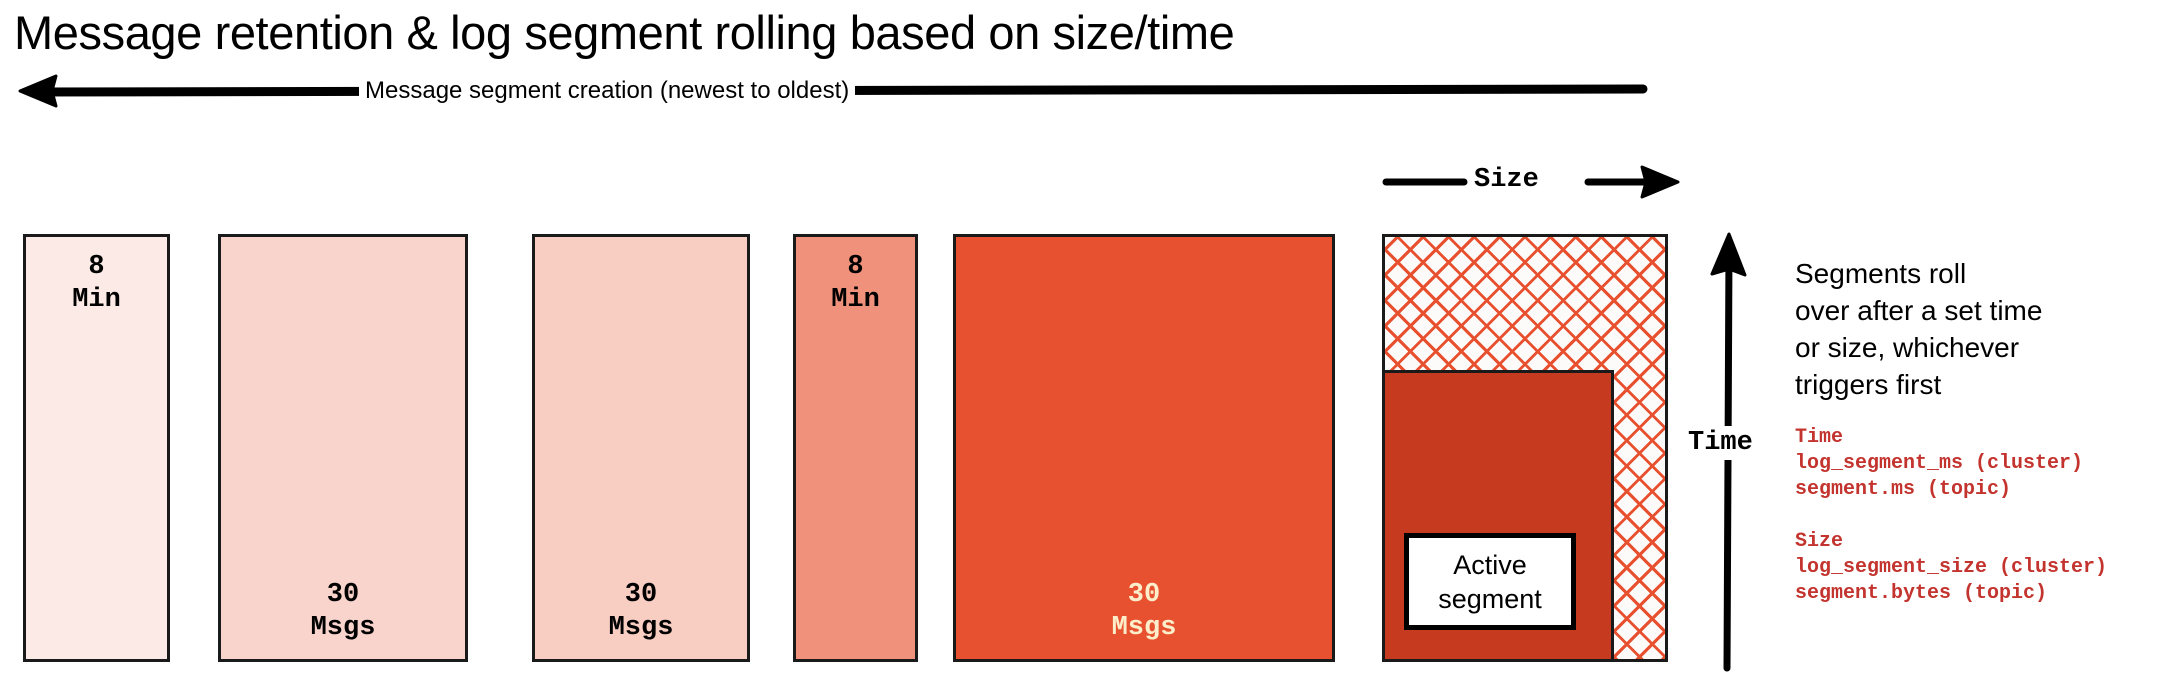  Describe the element at coordinates (1728, 254) in the screenshot. I see `arrow-head-up` at that location.